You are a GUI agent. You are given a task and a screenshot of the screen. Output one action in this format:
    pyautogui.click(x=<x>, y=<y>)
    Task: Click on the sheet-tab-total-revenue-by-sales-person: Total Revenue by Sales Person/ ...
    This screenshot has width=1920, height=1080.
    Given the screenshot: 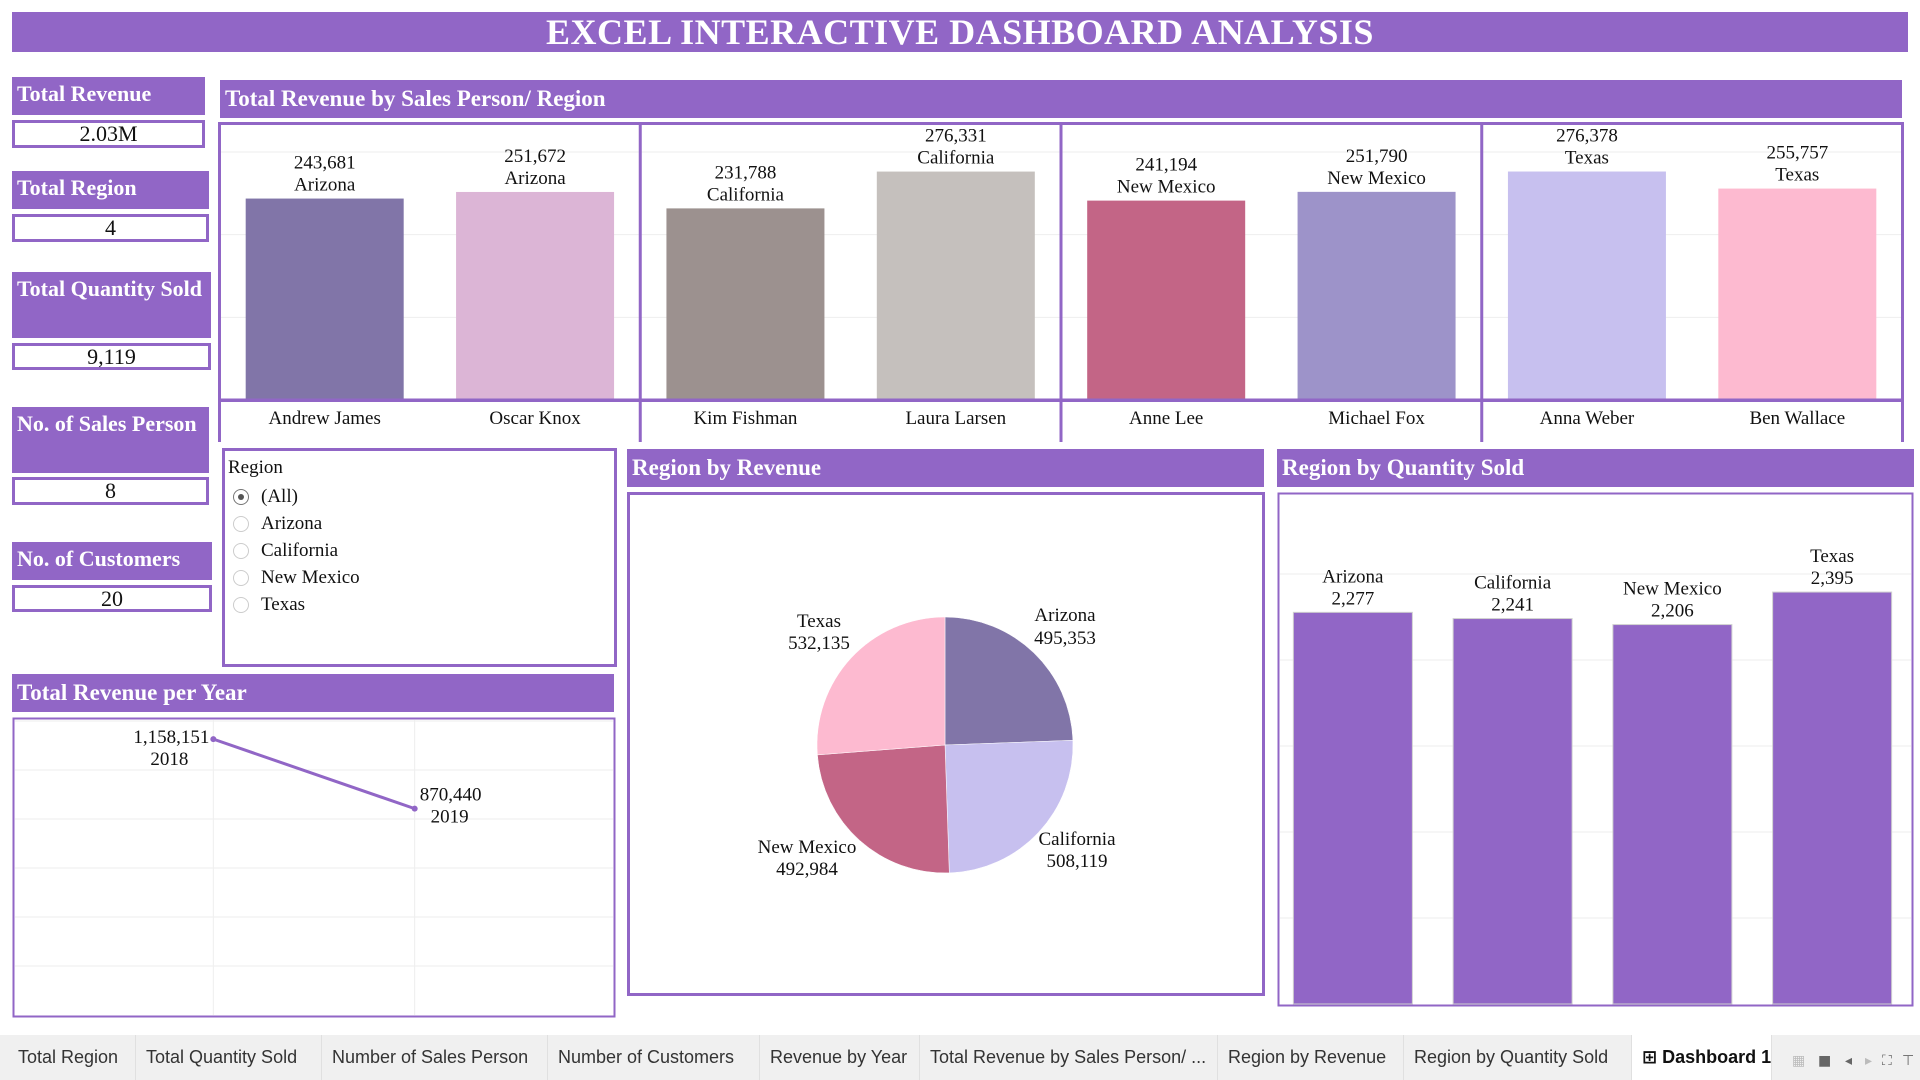 What is the action you would take?
    pyautogui.click(x=1069, y=1057)
    